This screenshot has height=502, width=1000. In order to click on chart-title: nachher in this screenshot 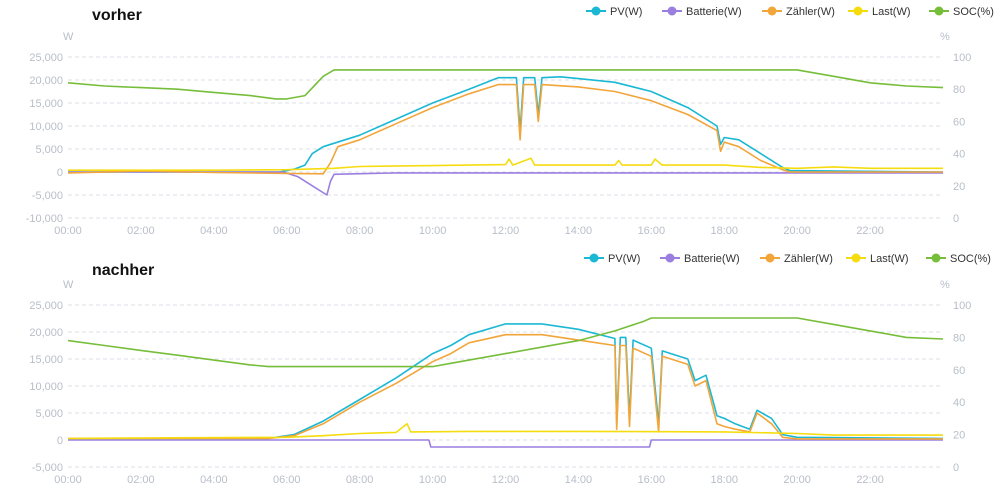, I will do `click(123, 270)`.